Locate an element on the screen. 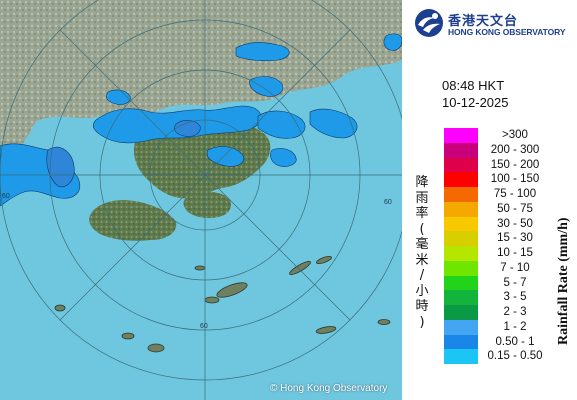 This screenshot has width=577, height=400. legend-title-cn-char: ) is located at coordinates (422, 322).